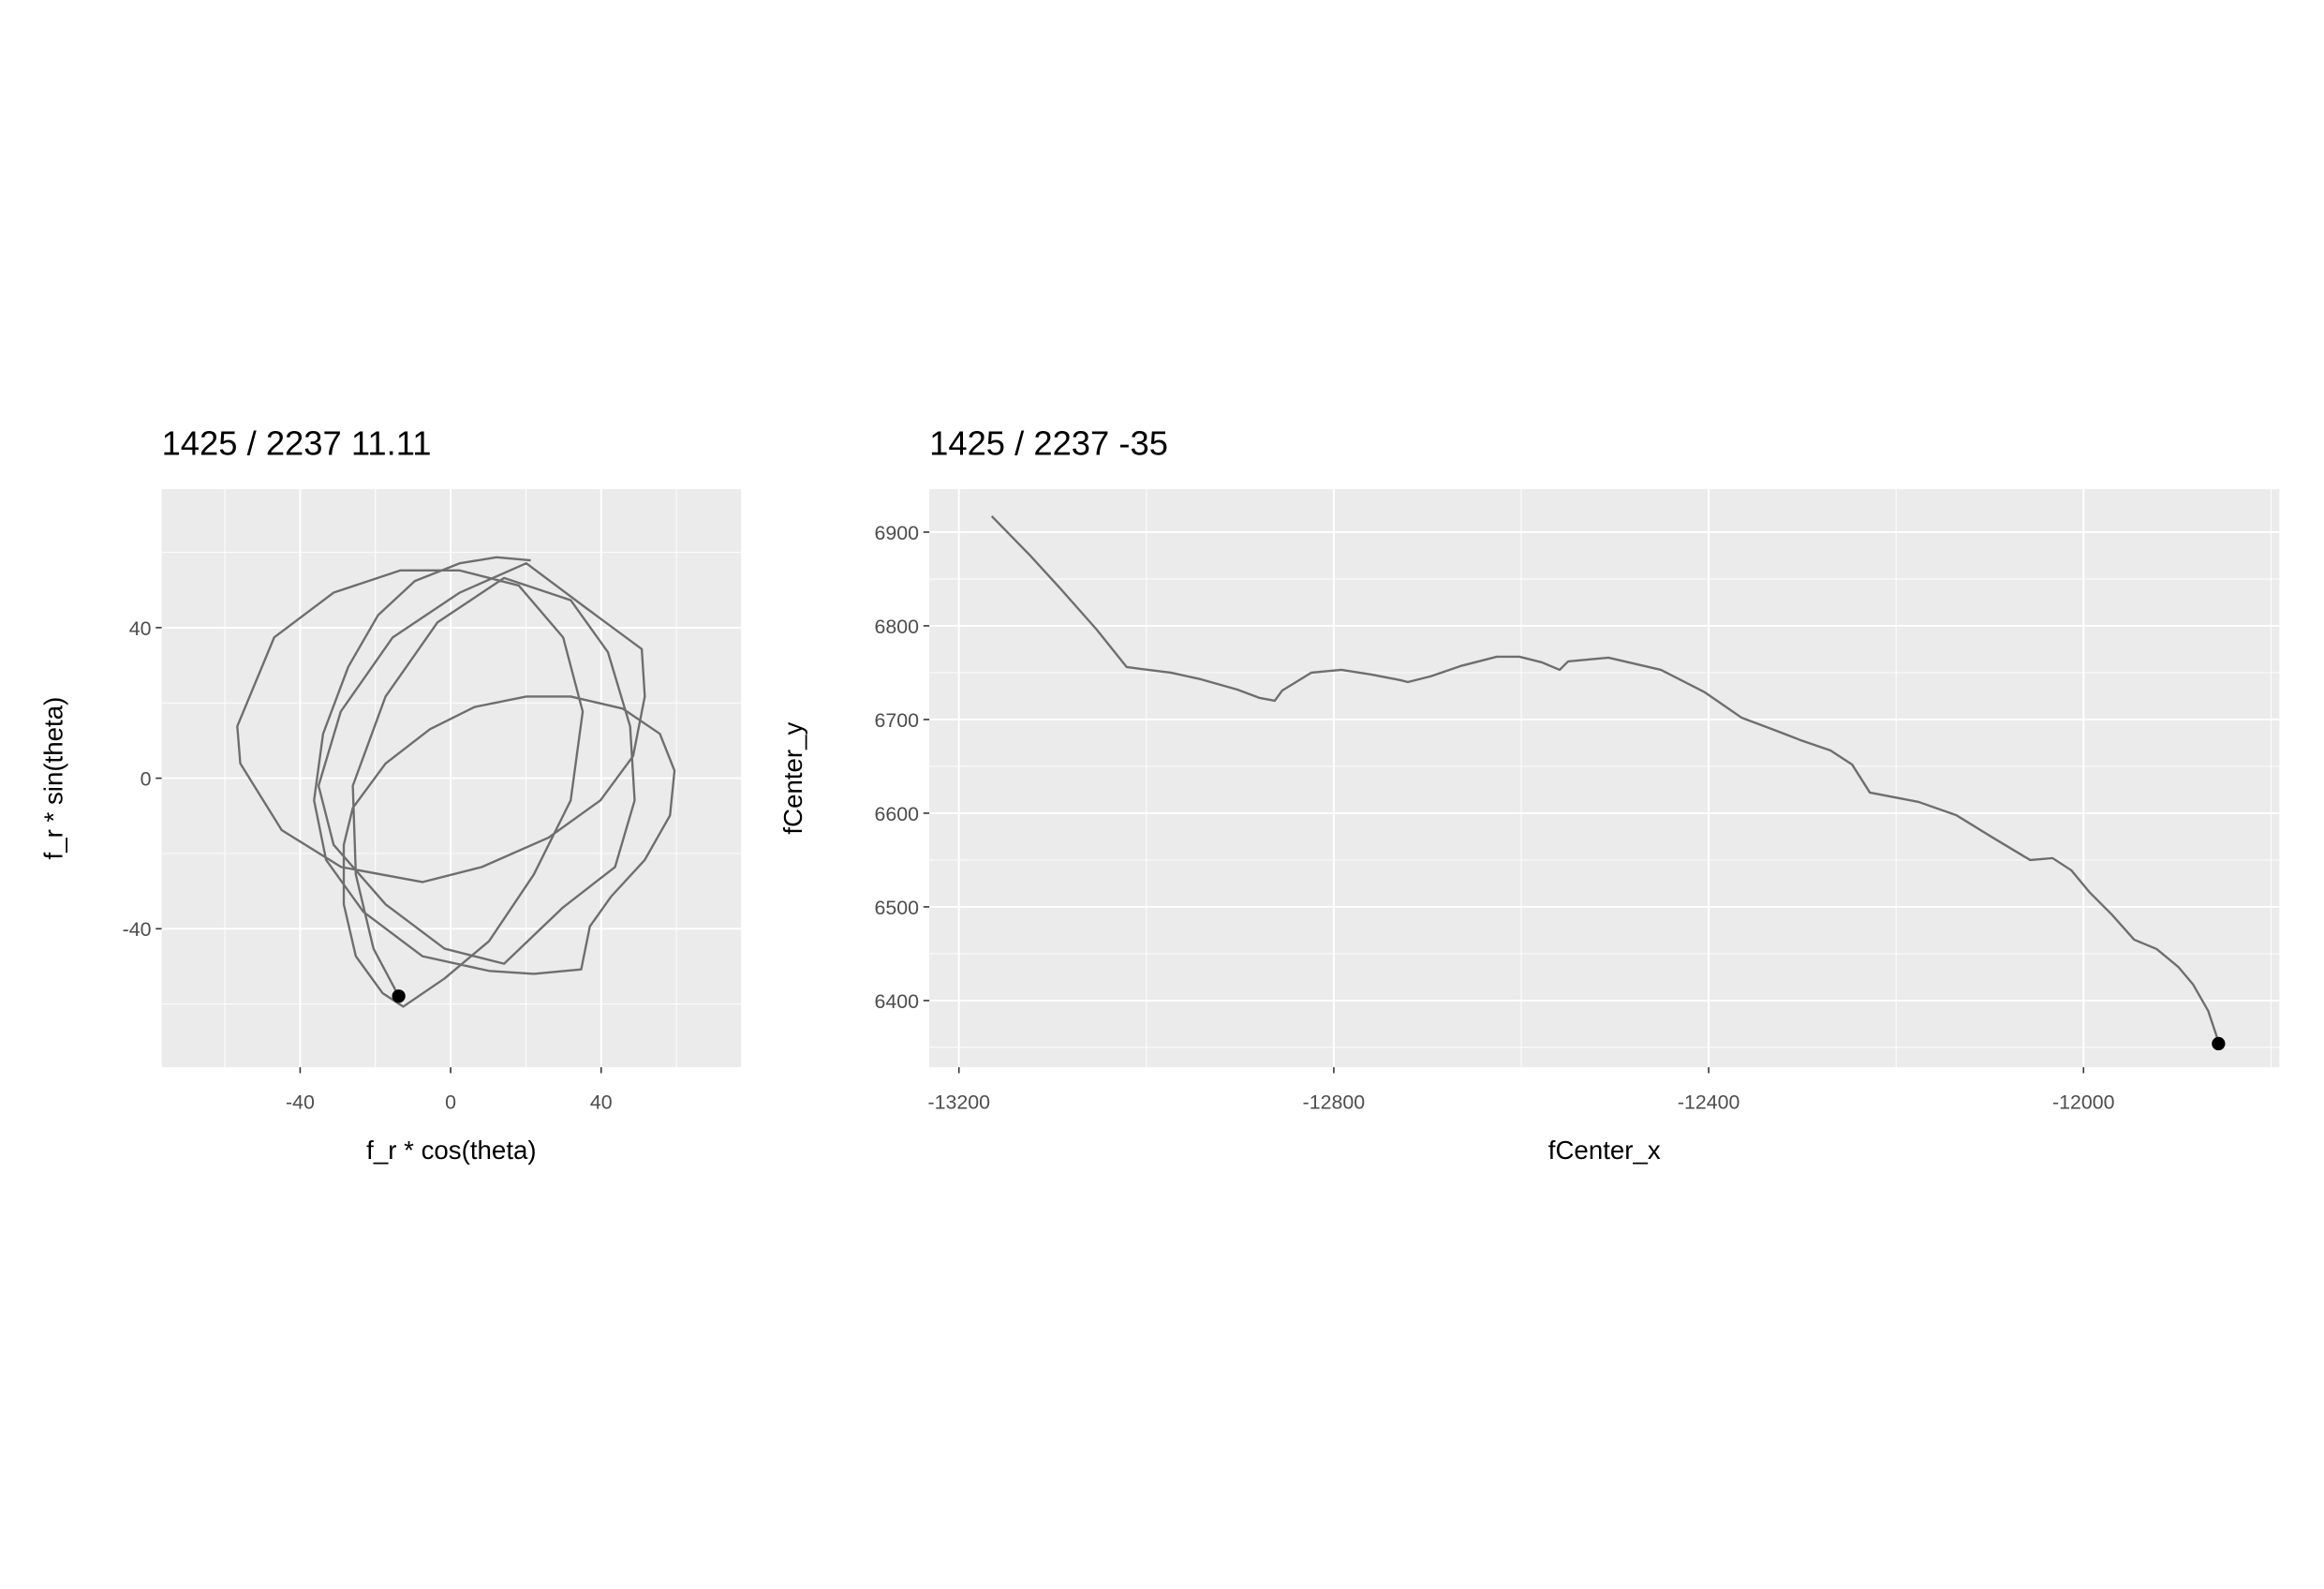  Describe the element at coordinates (456, 782) in the screenshot. I see `line` at that location.